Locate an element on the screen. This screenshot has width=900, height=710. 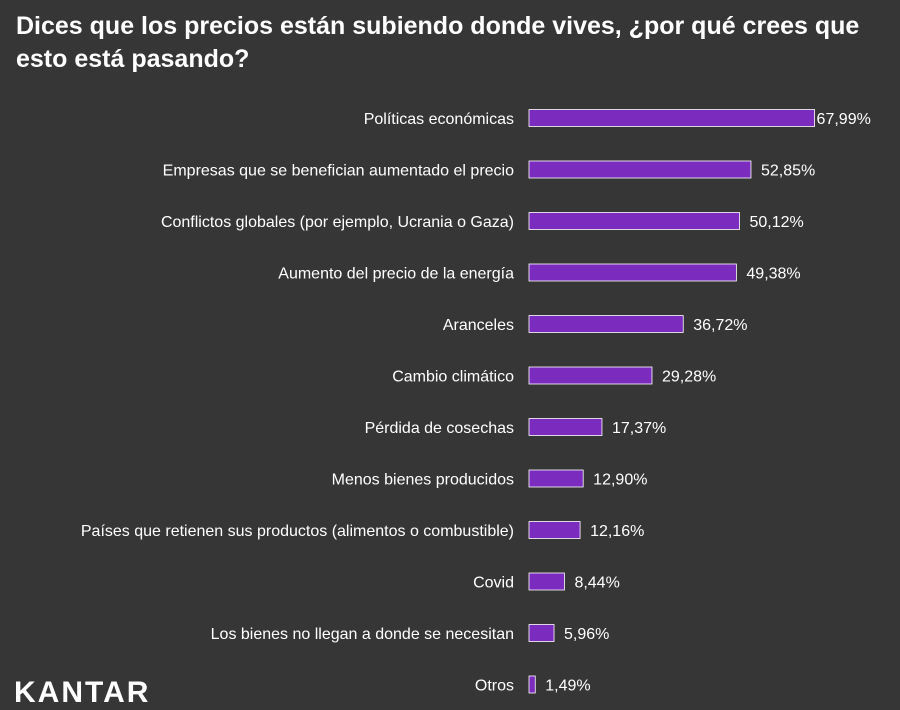
value-label: 12,16% is located at coordinates (617, 531).